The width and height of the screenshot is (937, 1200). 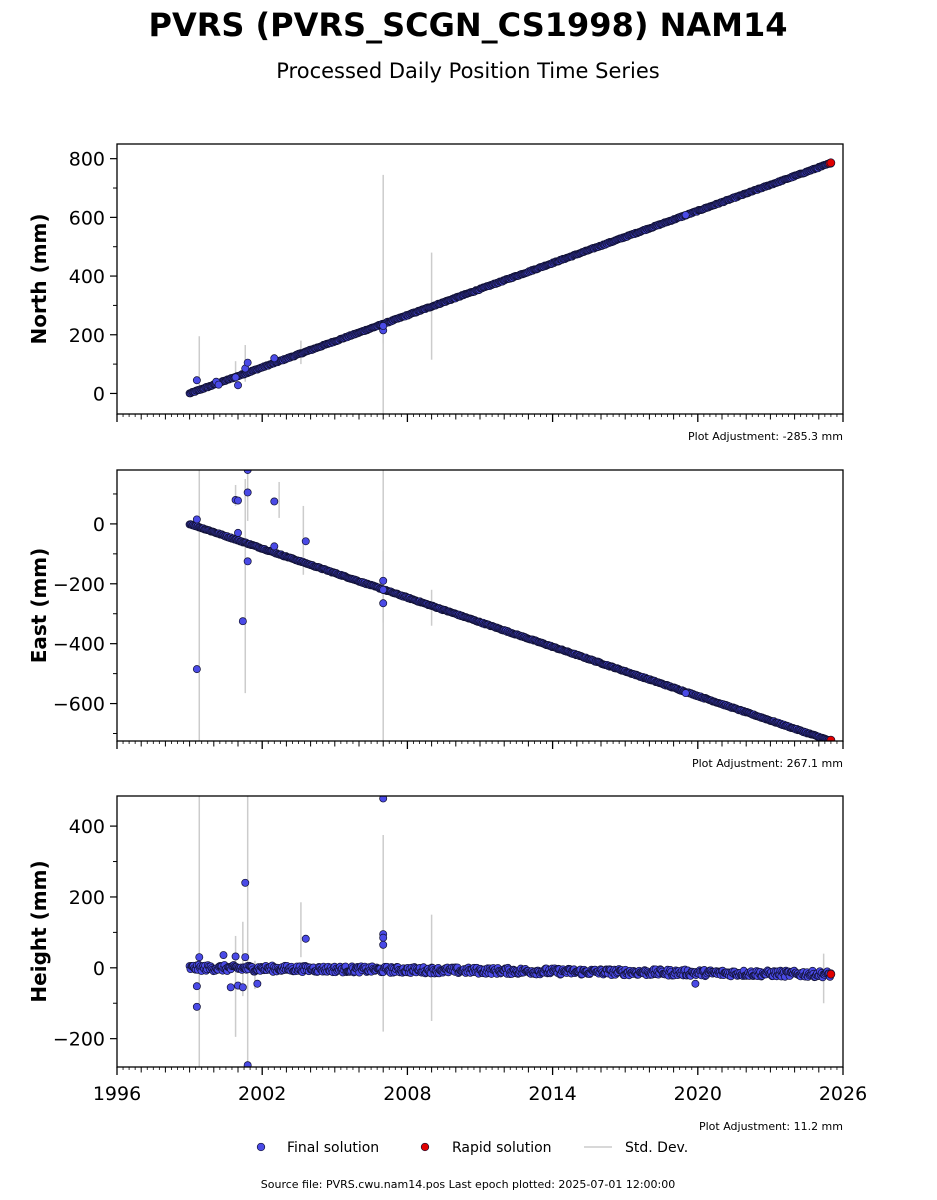 I want to click on legend: Final solution Rapid solution Std. Dev., so click(x=472, y=1148).